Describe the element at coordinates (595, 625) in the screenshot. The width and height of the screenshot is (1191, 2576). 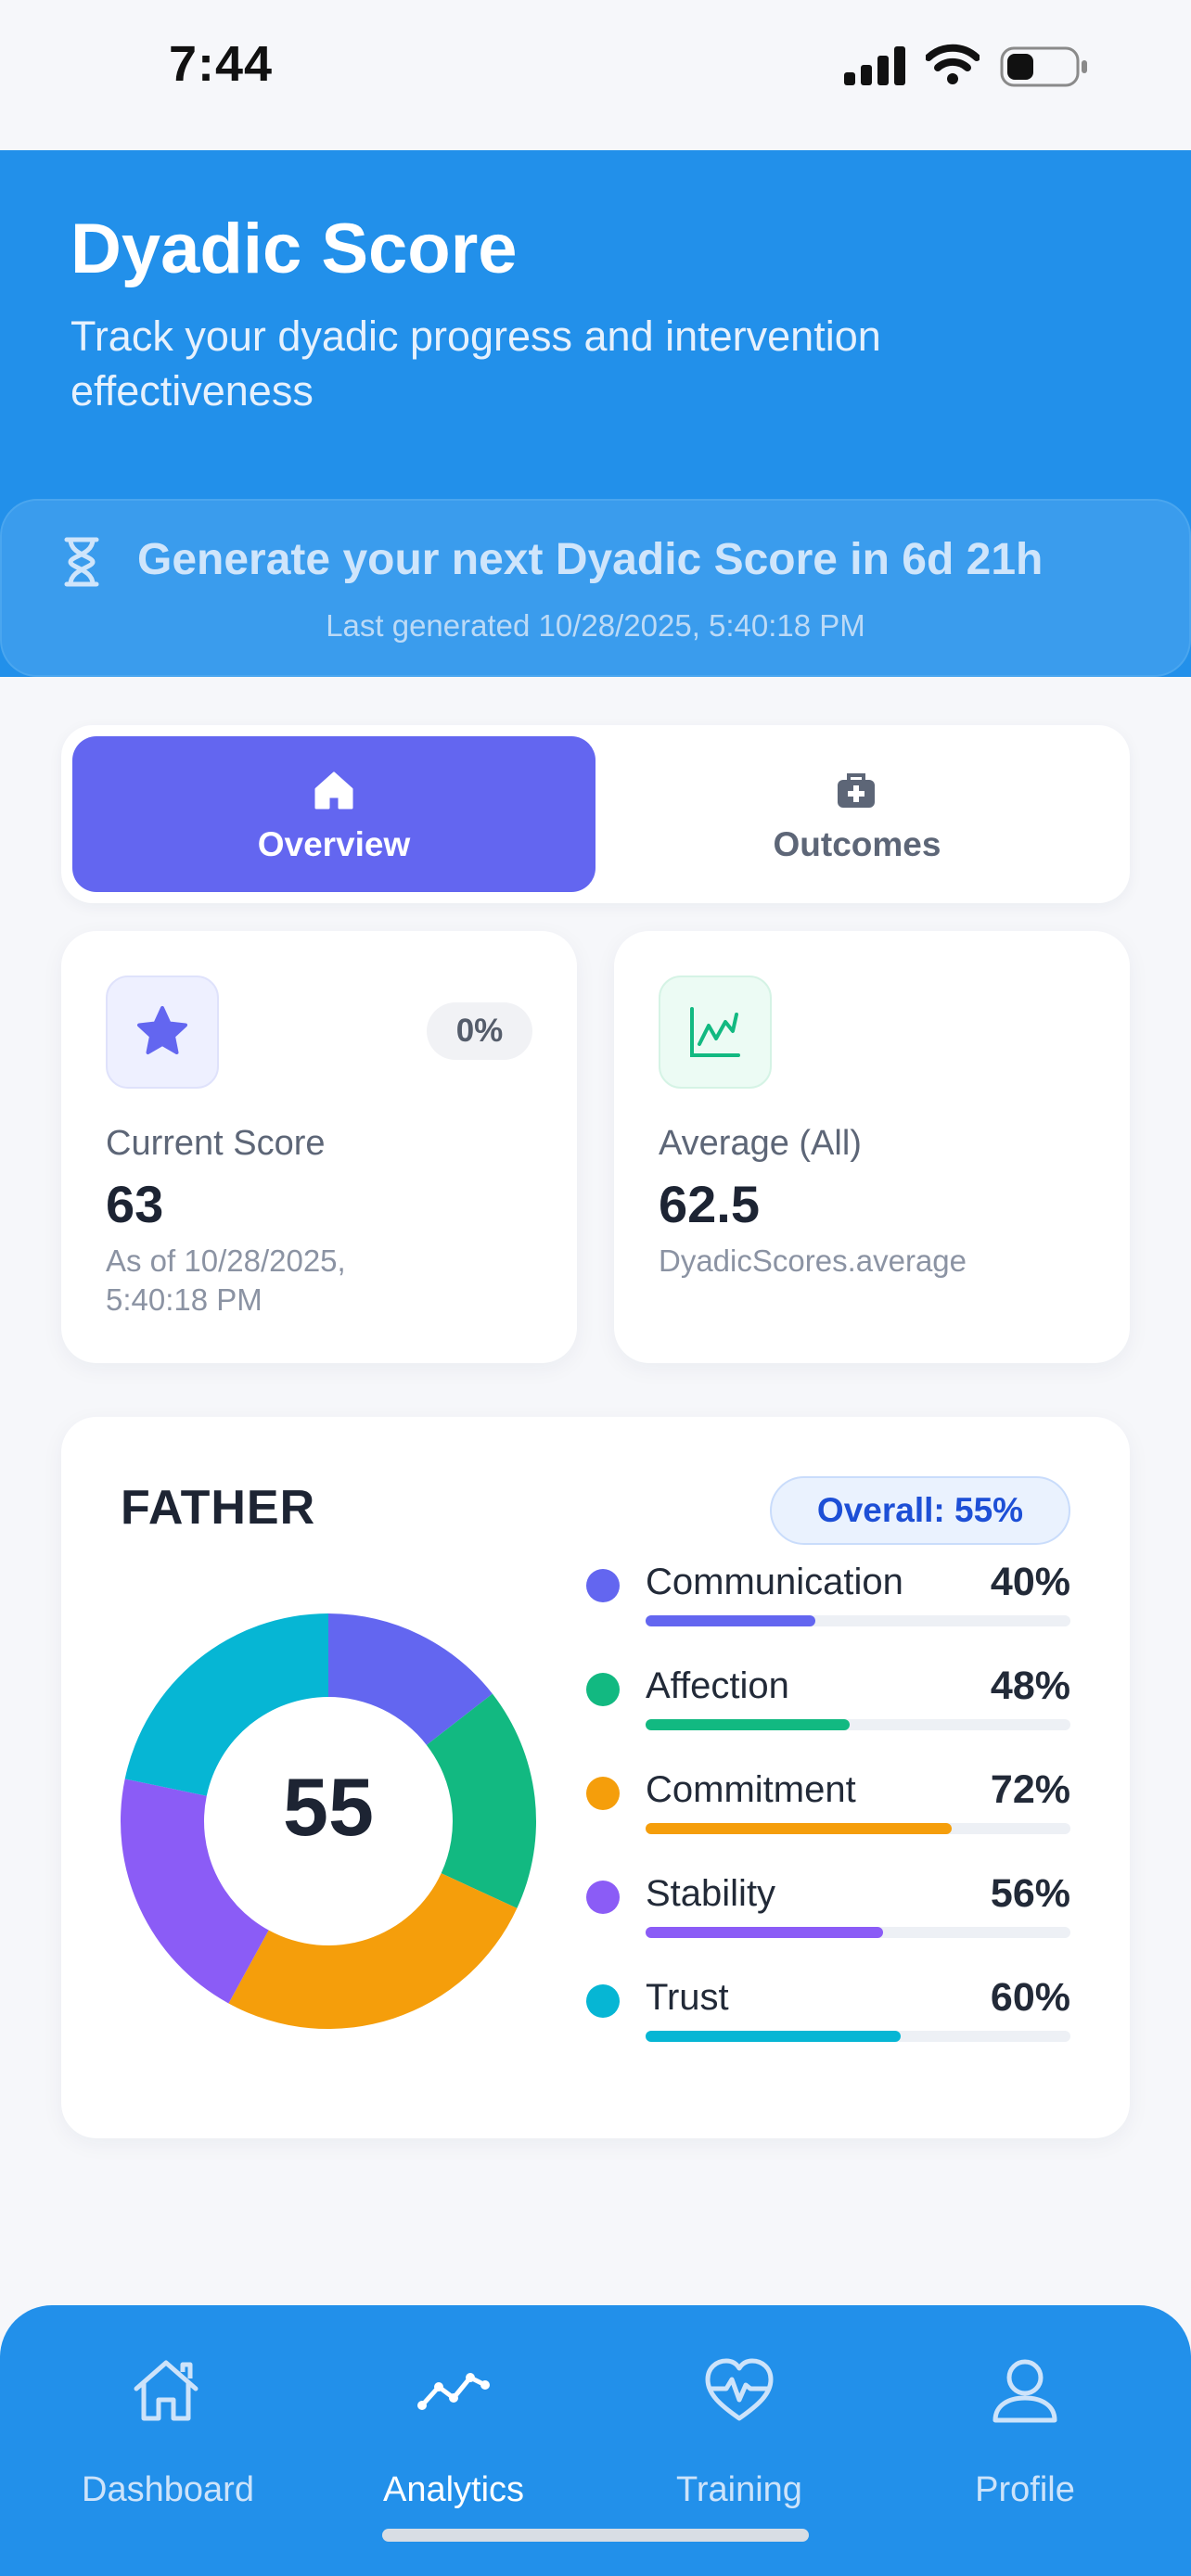
I see `last-generated-text: Last generated 10/28/2025, 5:40:18 PM` at that location.